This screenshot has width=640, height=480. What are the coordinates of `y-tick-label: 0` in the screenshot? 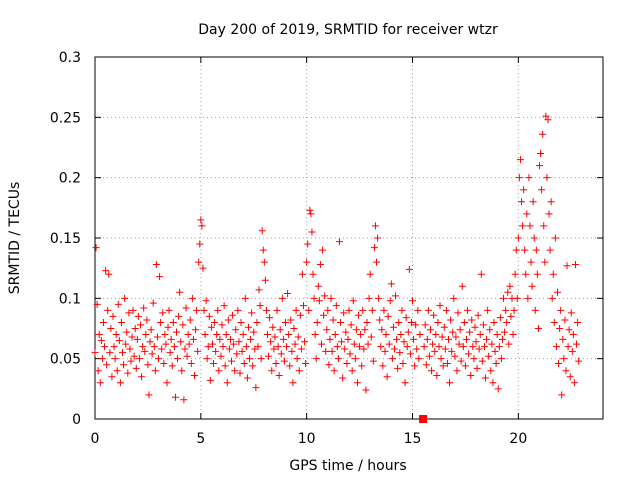 It's located at (76, 420).